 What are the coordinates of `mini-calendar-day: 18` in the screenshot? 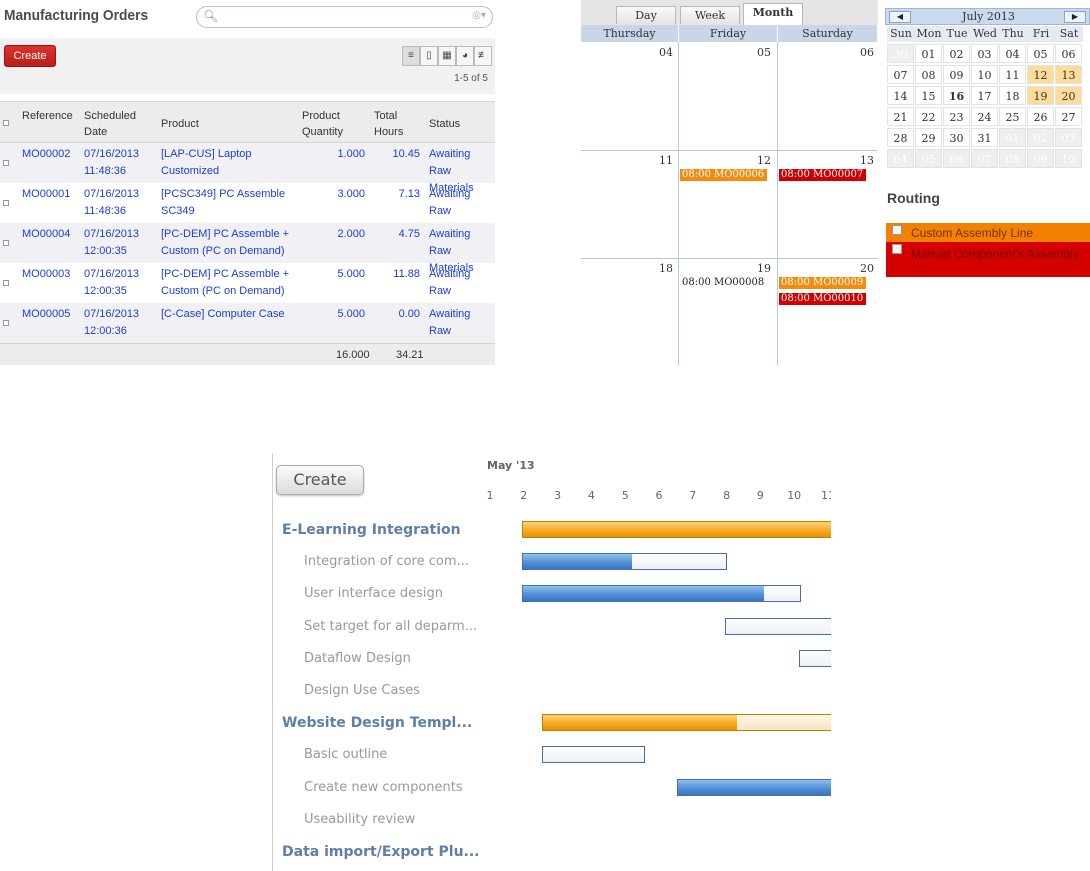 It's located at (1012, 95).